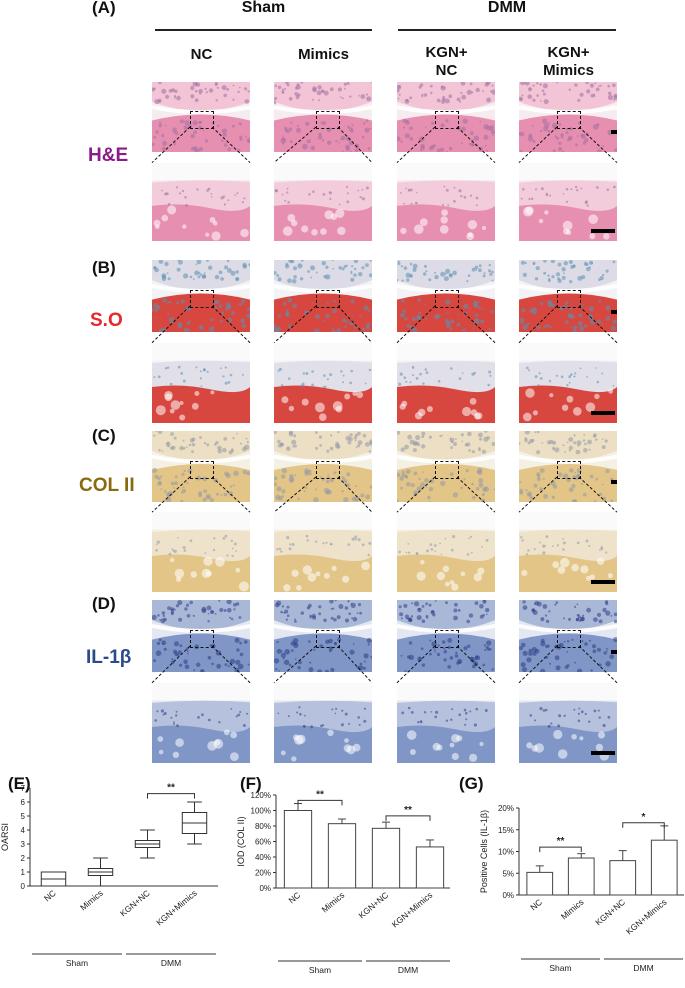 This screenshot has width=685, height=988. Describe the element at coordinates (446, 383) in the screenshot. I see `magnified-so-kgn-nc` at that location.